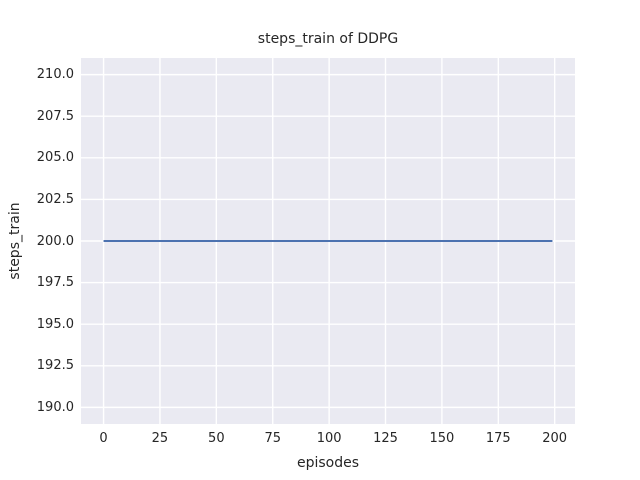 This screenshot has height=480, width=640. I want to click on y-tick-label: 207.5, so click(55, 116).